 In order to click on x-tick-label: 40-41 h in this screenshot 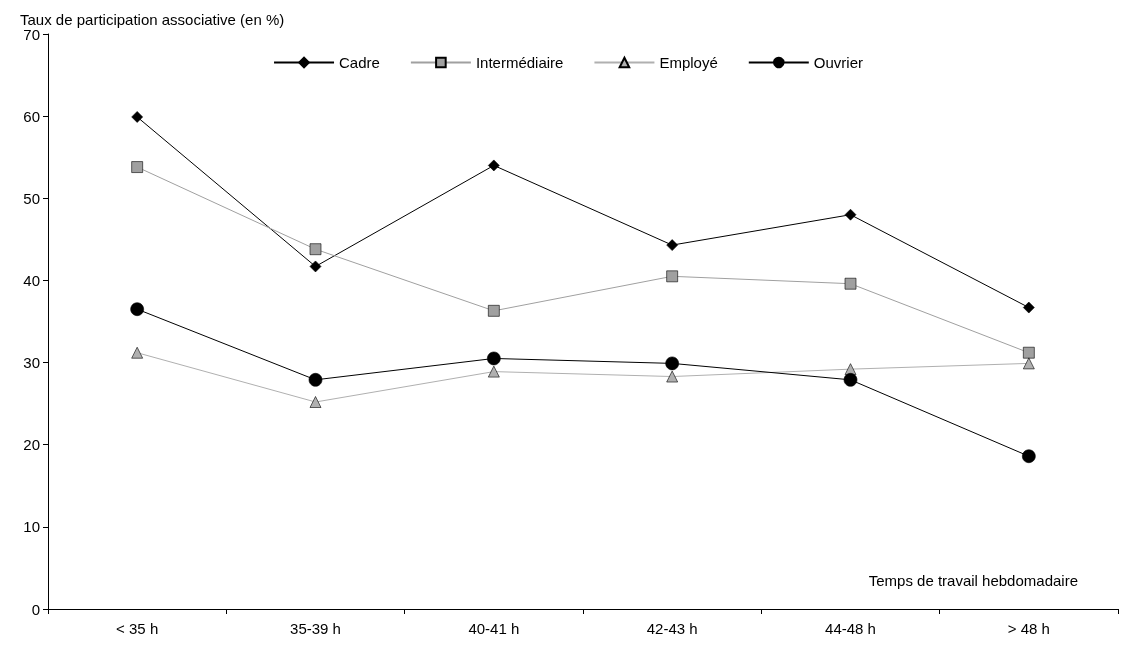, I will do `click(494, 628)`.